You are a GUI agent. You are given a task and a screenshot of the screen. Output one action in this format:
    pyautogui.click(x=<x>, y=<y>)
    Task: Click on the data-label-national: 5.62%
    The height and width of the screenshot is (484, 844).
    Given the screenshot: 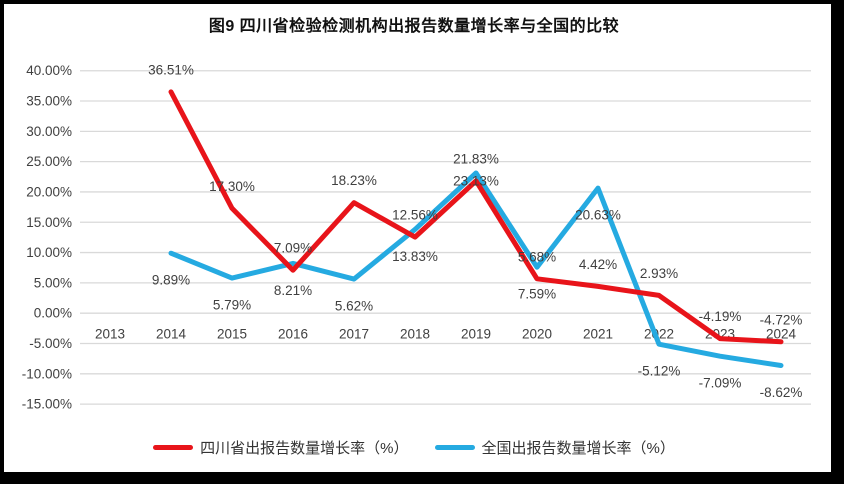 What is the action you would take?
    pyautogui.click(x=354, y=306)
    